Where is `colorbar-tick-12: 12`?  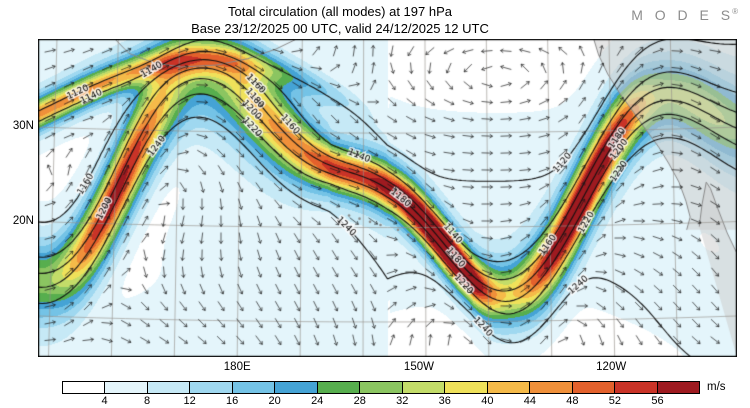
colorbar-tick-12: 12 is located at coordinates (189, 401).